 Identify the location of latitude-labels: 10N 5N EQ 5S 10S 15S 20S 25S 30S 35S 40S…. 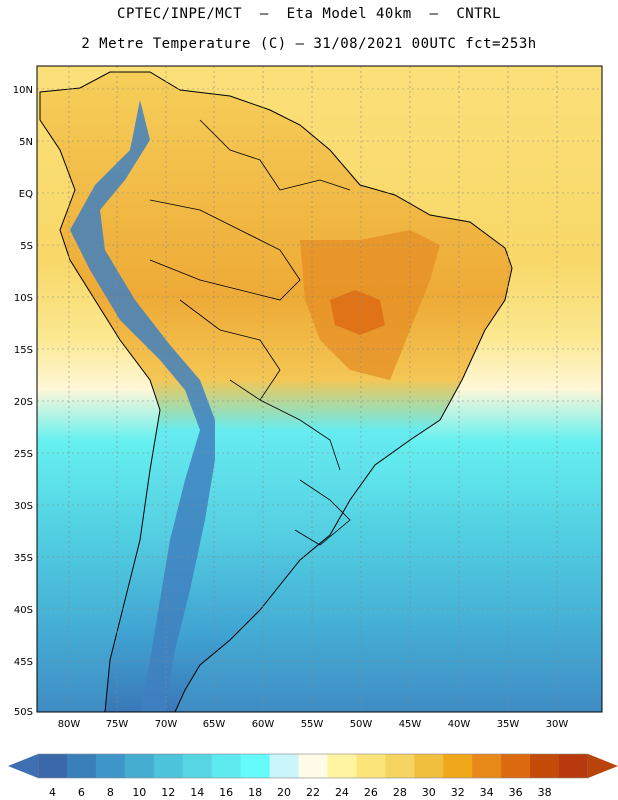
(23, 401).